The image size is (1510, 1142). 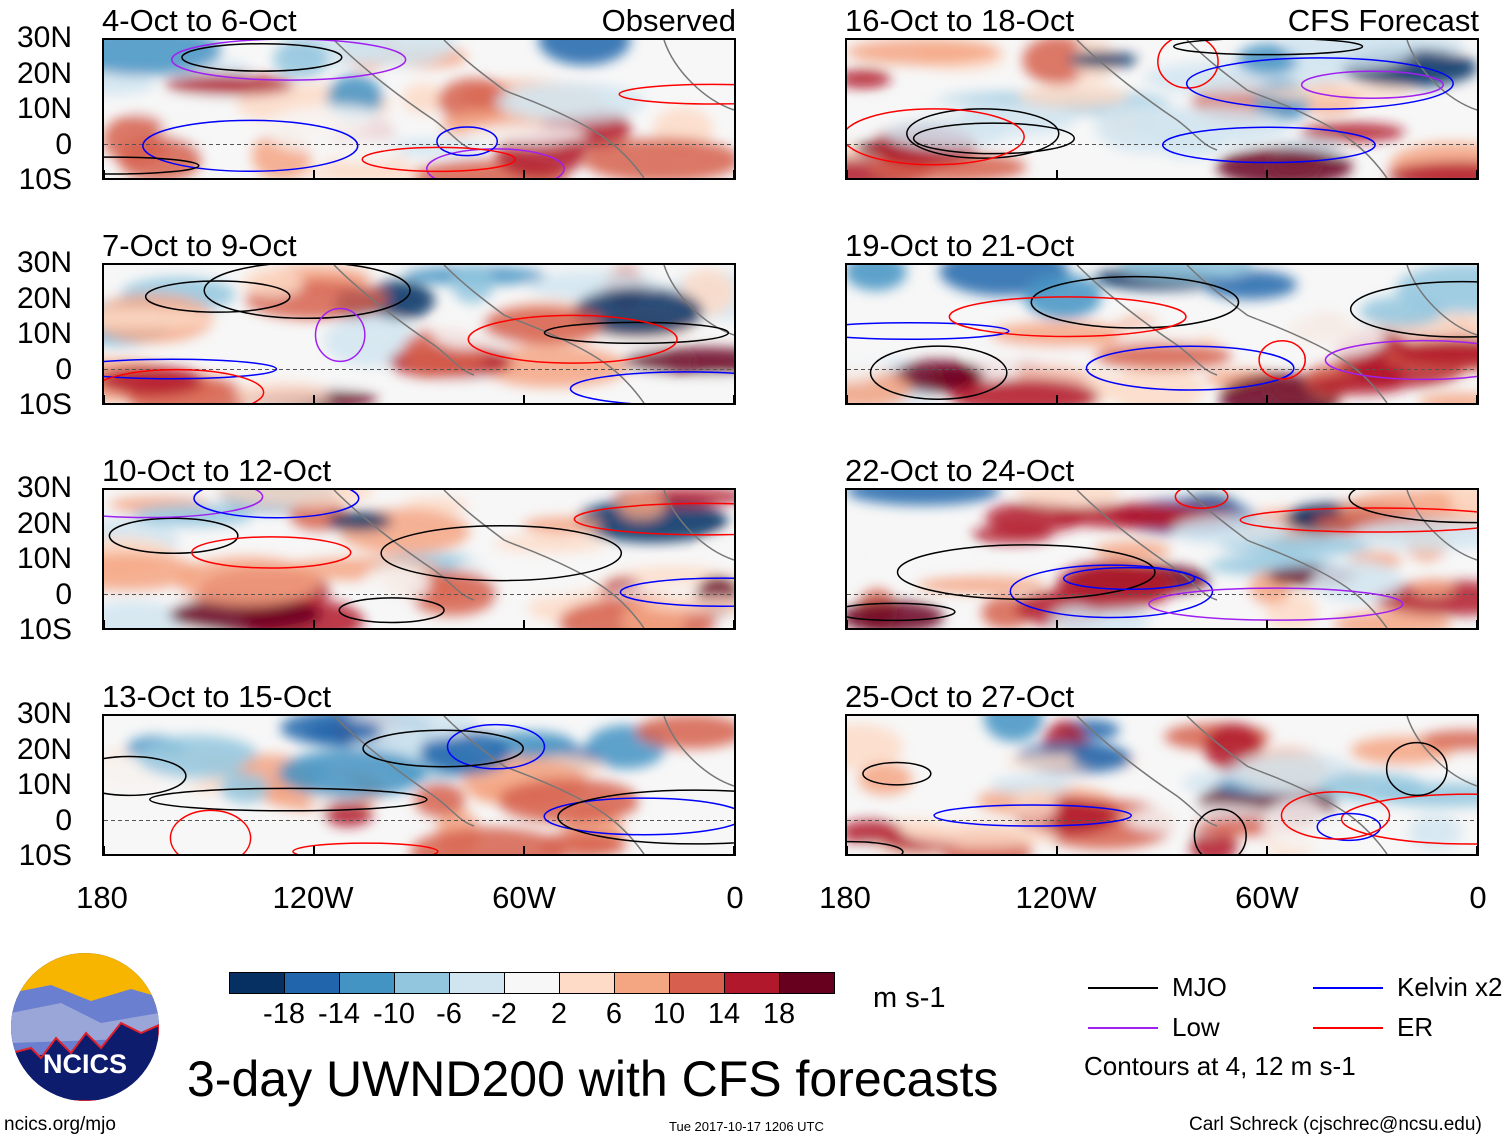 I want to click on legend-label: MJO, so click(x=1199, y=987).